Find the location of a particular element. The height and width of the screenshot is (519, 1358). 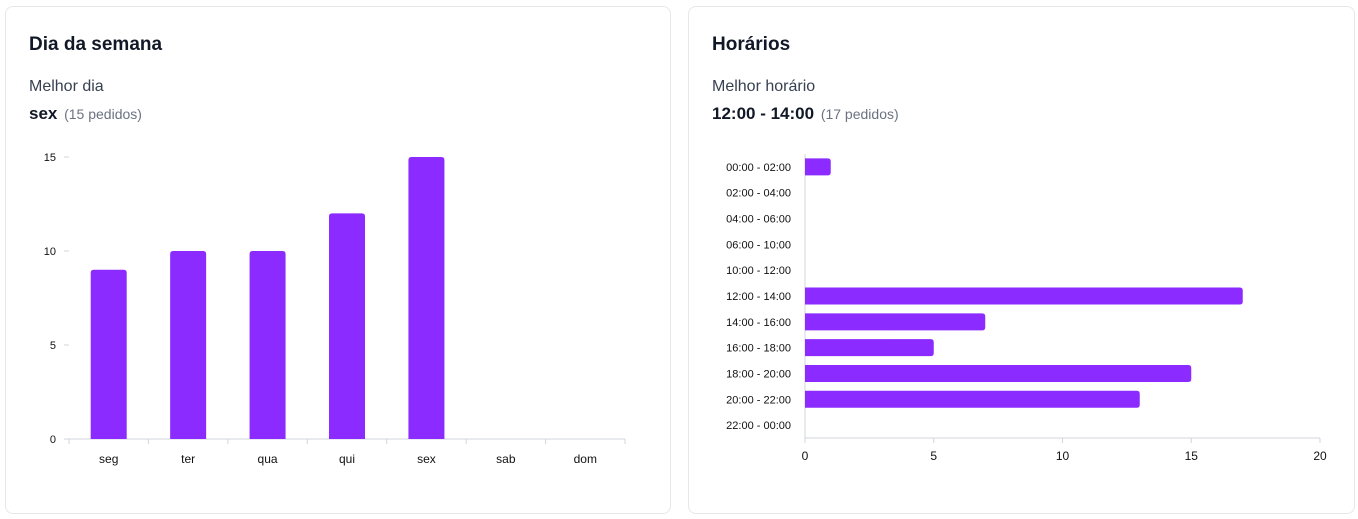

bar-seg is located at coordinates (108, 354).